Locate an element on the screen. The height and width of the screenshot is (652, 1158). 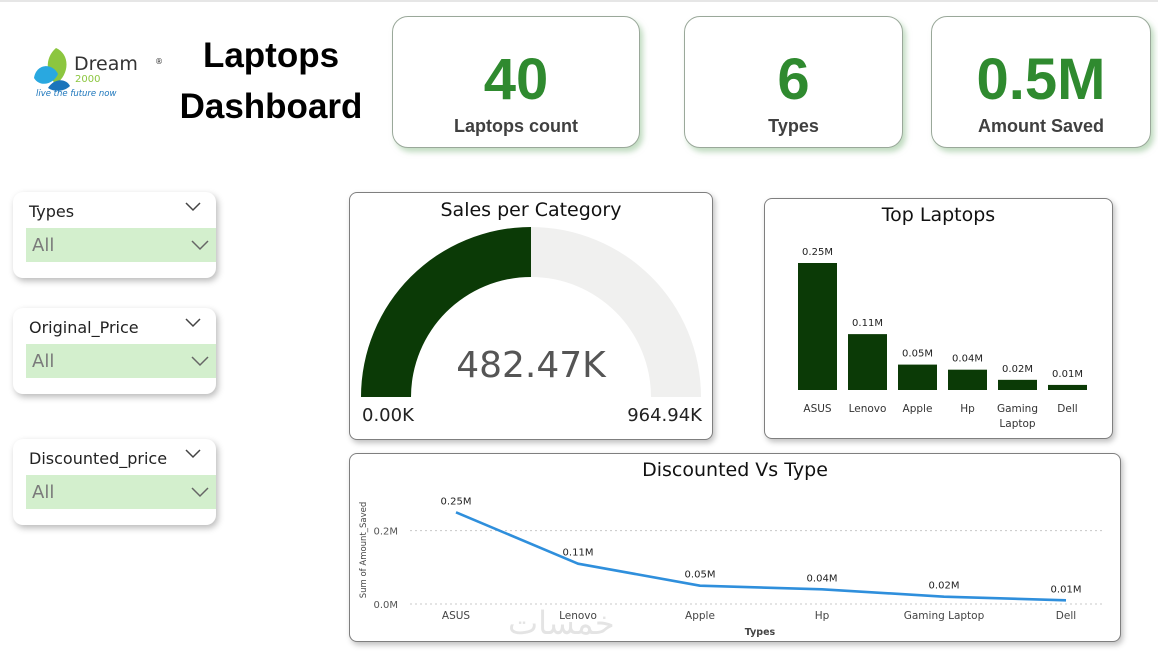
gauge-max-label: 964.94K is located at coordinates (665, 415).